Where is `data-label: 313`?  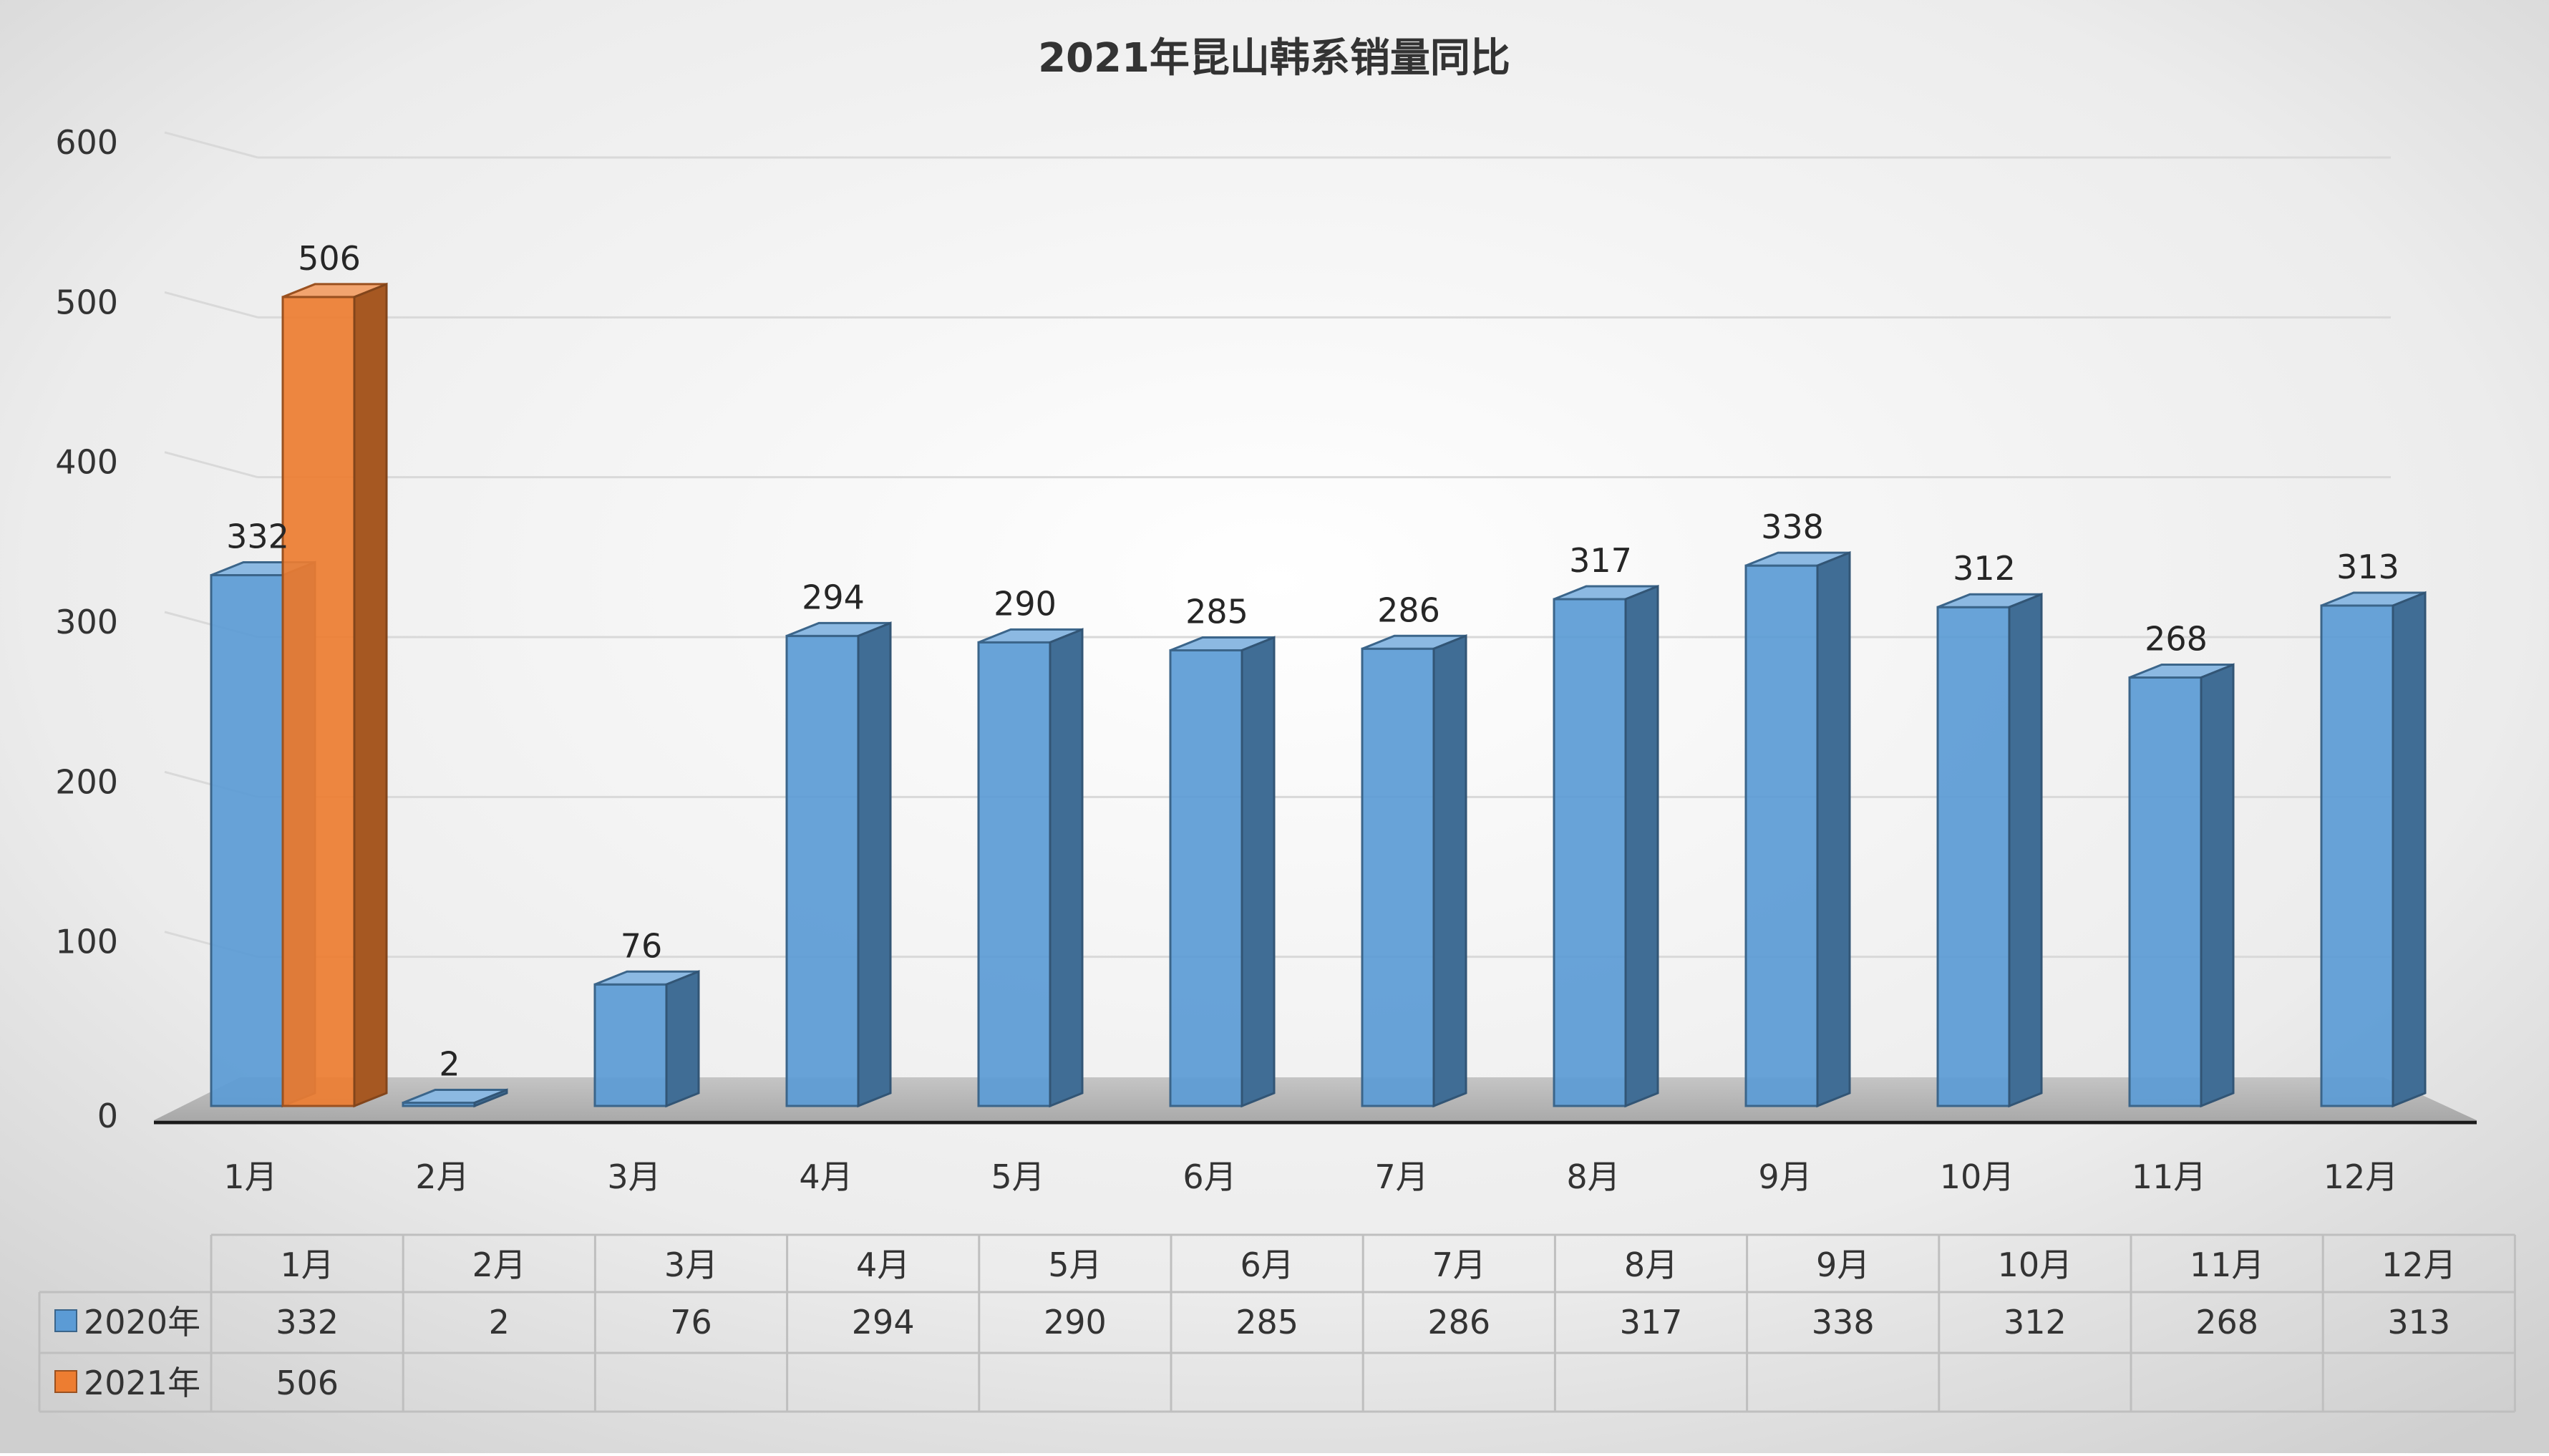
data-label: 313 is located at coordinates (2367, 567).